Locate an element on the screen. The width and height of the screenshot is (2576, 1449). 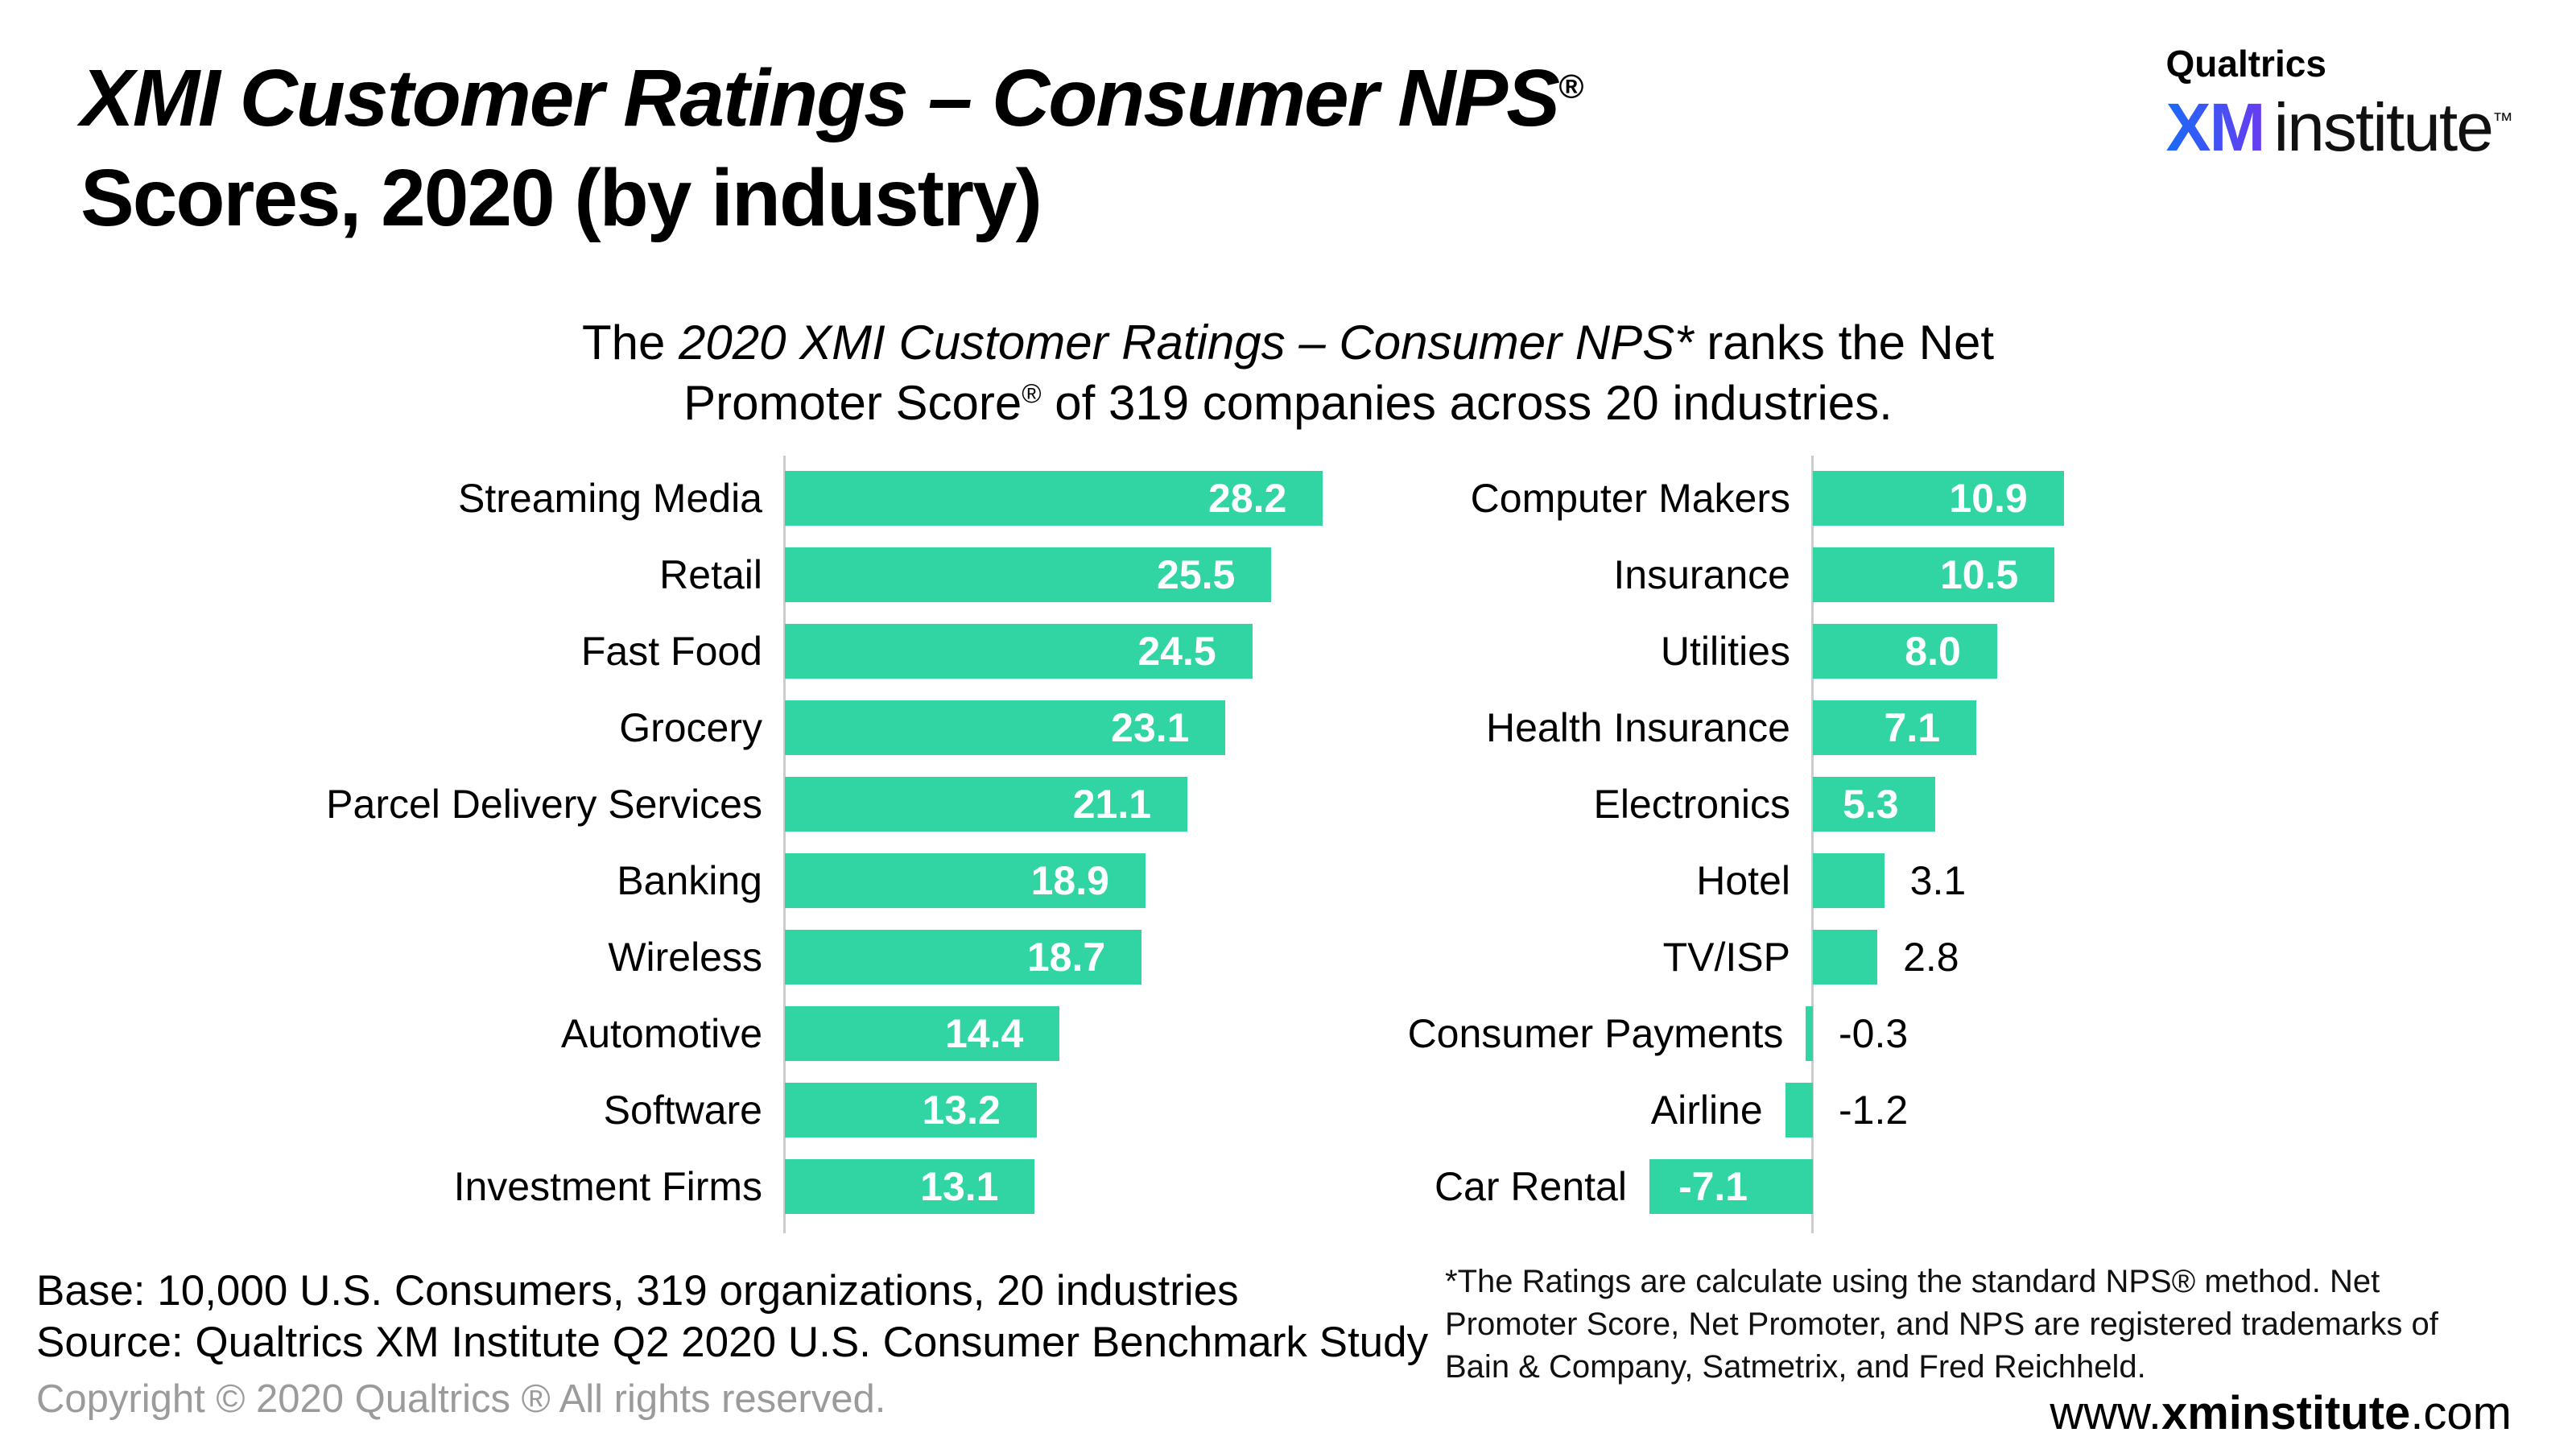
category-label-banking: Banking is located at coordinates (689, 880).